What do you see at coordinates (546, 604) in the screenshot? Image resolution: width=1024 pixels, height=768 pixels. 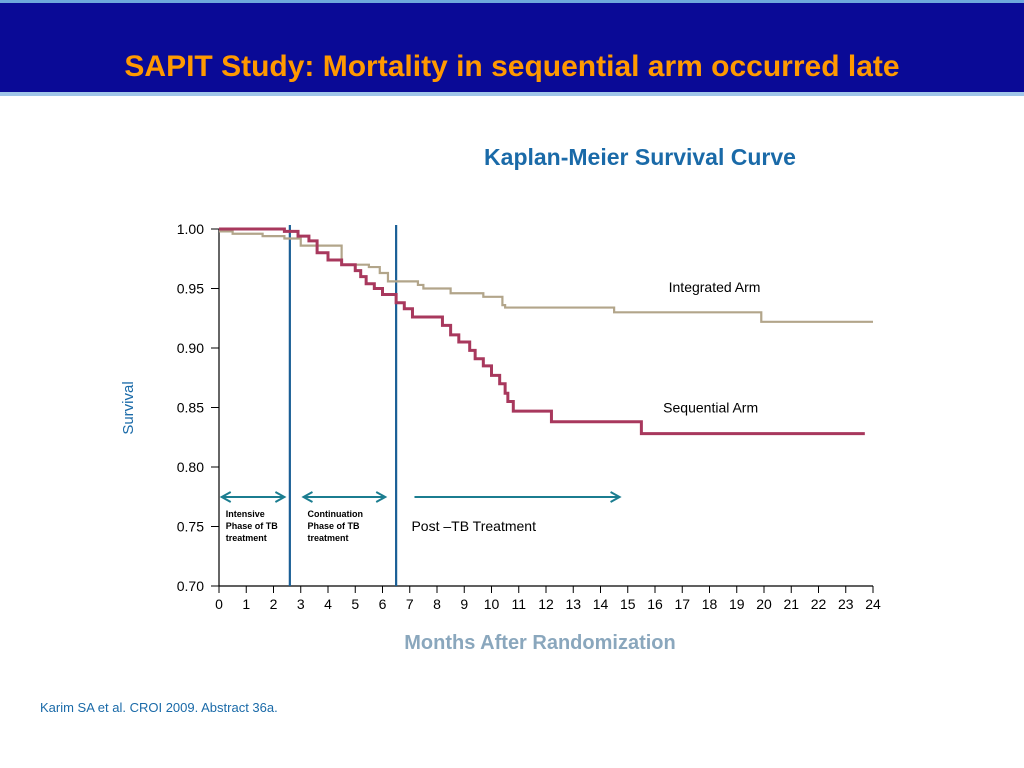 I see `x-tick-label: 12` at bounding box center [546, 604].